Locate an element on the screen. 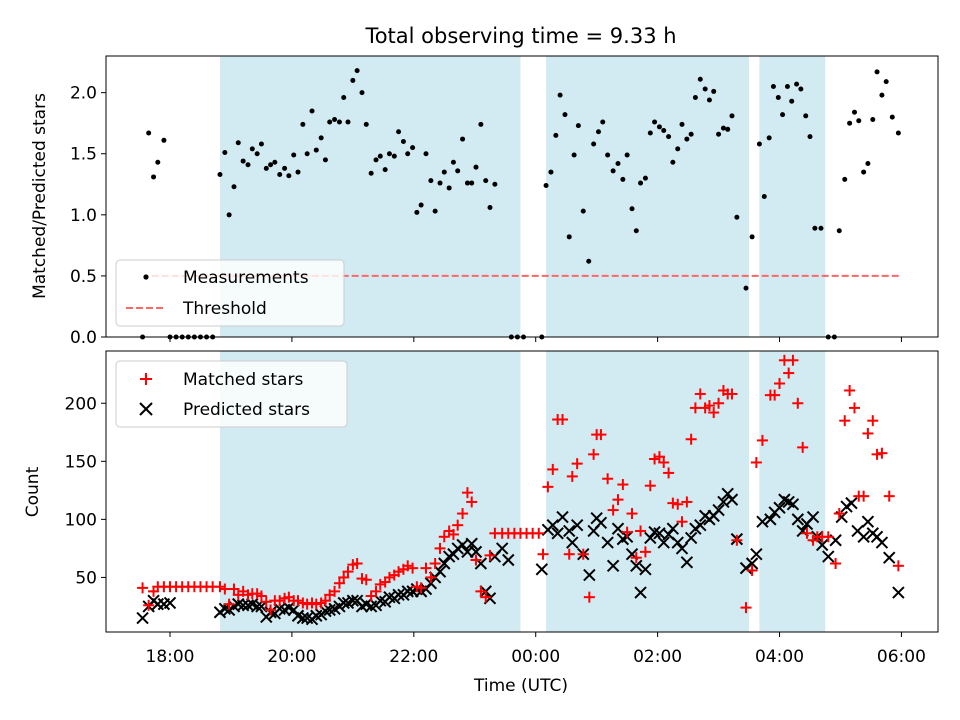 The height and width of the screenshot is (720, 960). x-tick-label: 02:00 is located at coordinates (657, 657).